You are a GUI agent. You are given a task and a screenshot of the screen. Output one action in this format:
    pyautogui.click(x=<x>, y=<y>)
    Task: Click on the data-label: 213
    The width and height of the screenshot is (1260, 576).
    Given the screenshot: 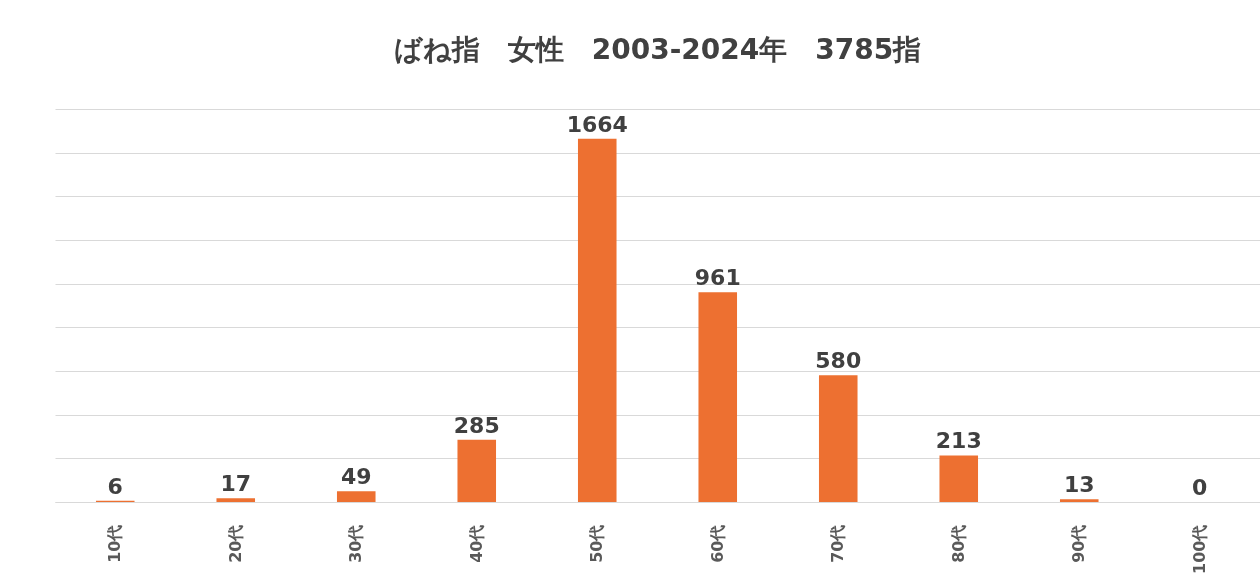 What is the action you would take?
    pyautogui.click(x=958, y=441)
    